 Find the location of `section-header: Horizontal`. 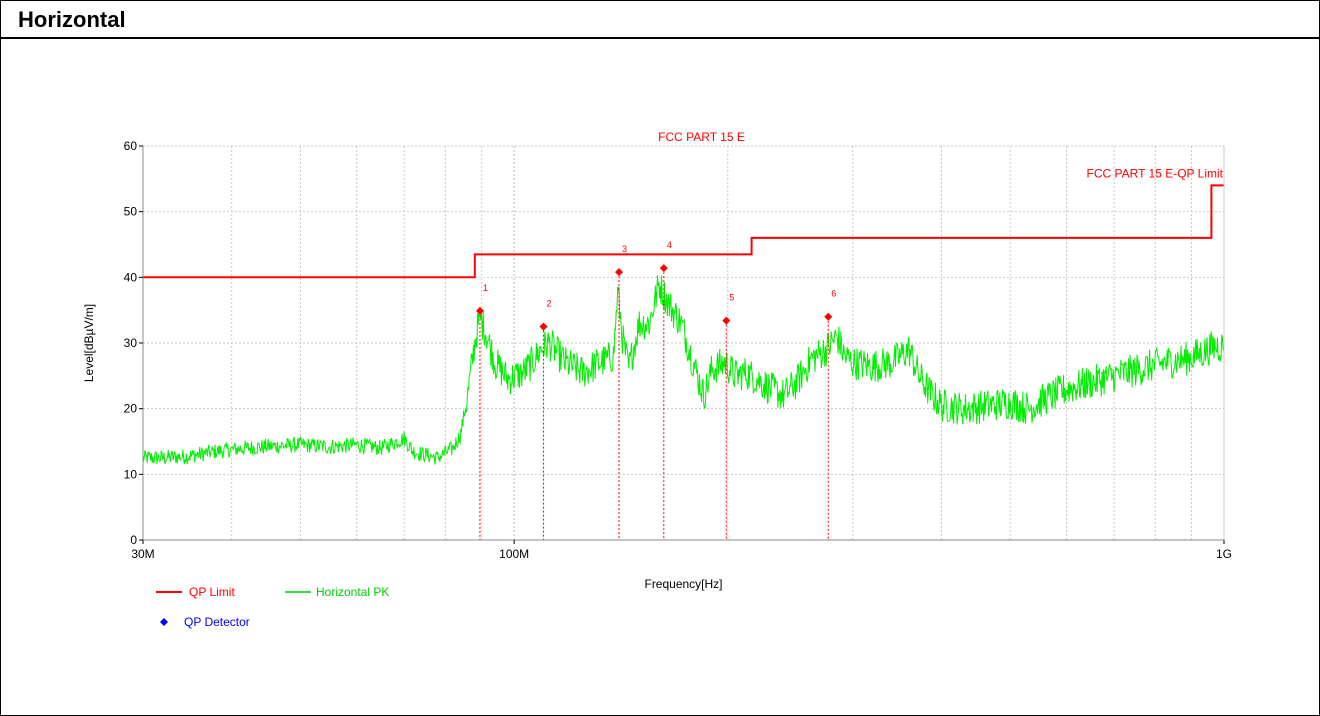

section-header: Horizontal is located at coordinates (660, 20).